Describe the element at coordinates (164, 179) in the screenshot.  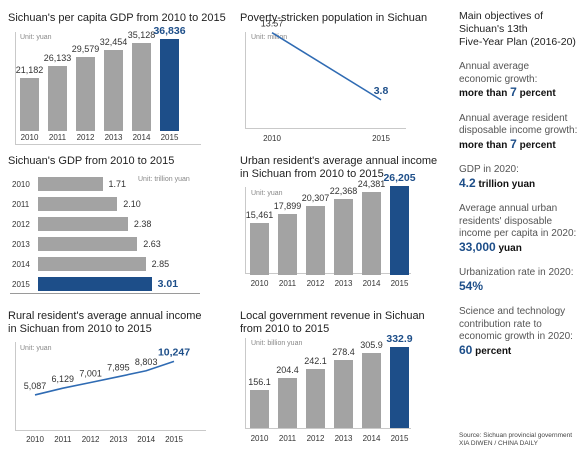
I see `unit-label-gdp: Unit: trillion yuan` at that location.